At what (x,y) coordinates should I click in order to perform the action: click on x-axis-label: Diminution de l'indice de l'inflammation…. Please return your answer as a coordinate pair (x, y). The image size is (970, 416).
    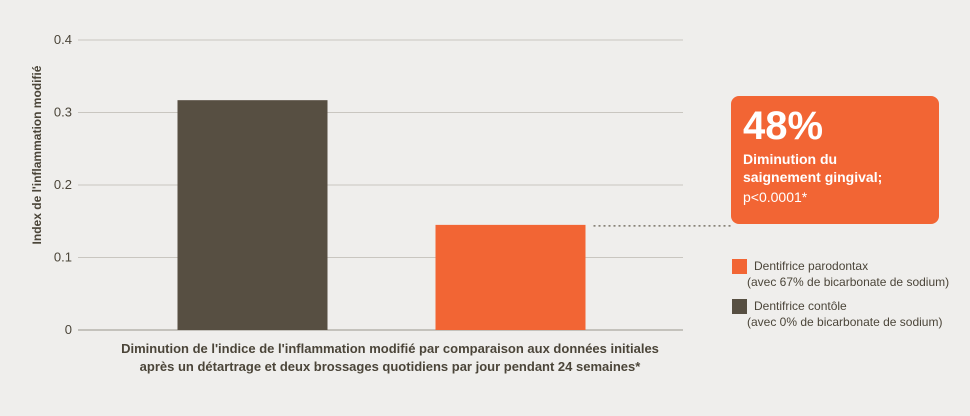
    Looking at the image, I should click on (390, 358).